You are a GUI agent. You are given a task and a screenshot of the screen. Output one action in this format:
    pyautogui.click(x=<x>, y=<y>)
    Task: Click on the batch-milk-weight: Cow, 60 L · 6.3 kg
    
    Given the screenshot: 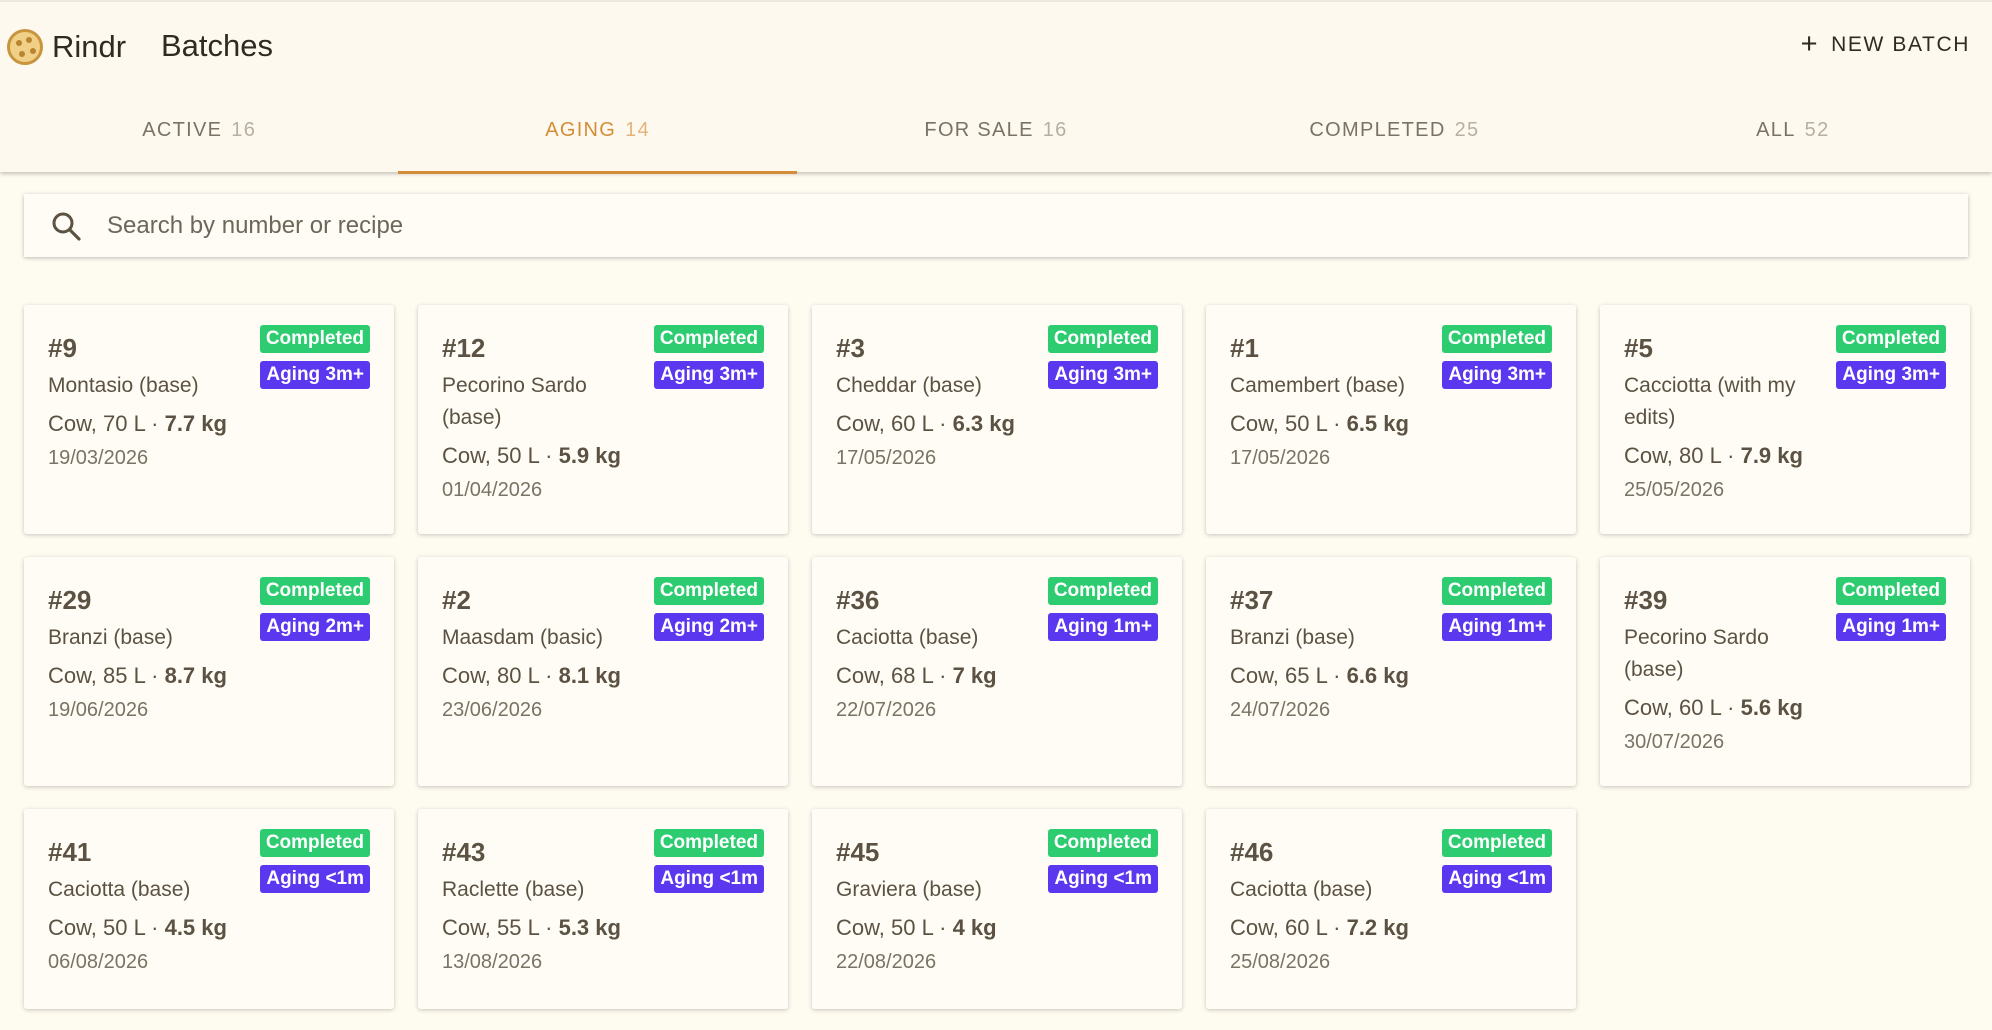 What is the action you would take?
    pyautogui.click(x=997, y=424)
    